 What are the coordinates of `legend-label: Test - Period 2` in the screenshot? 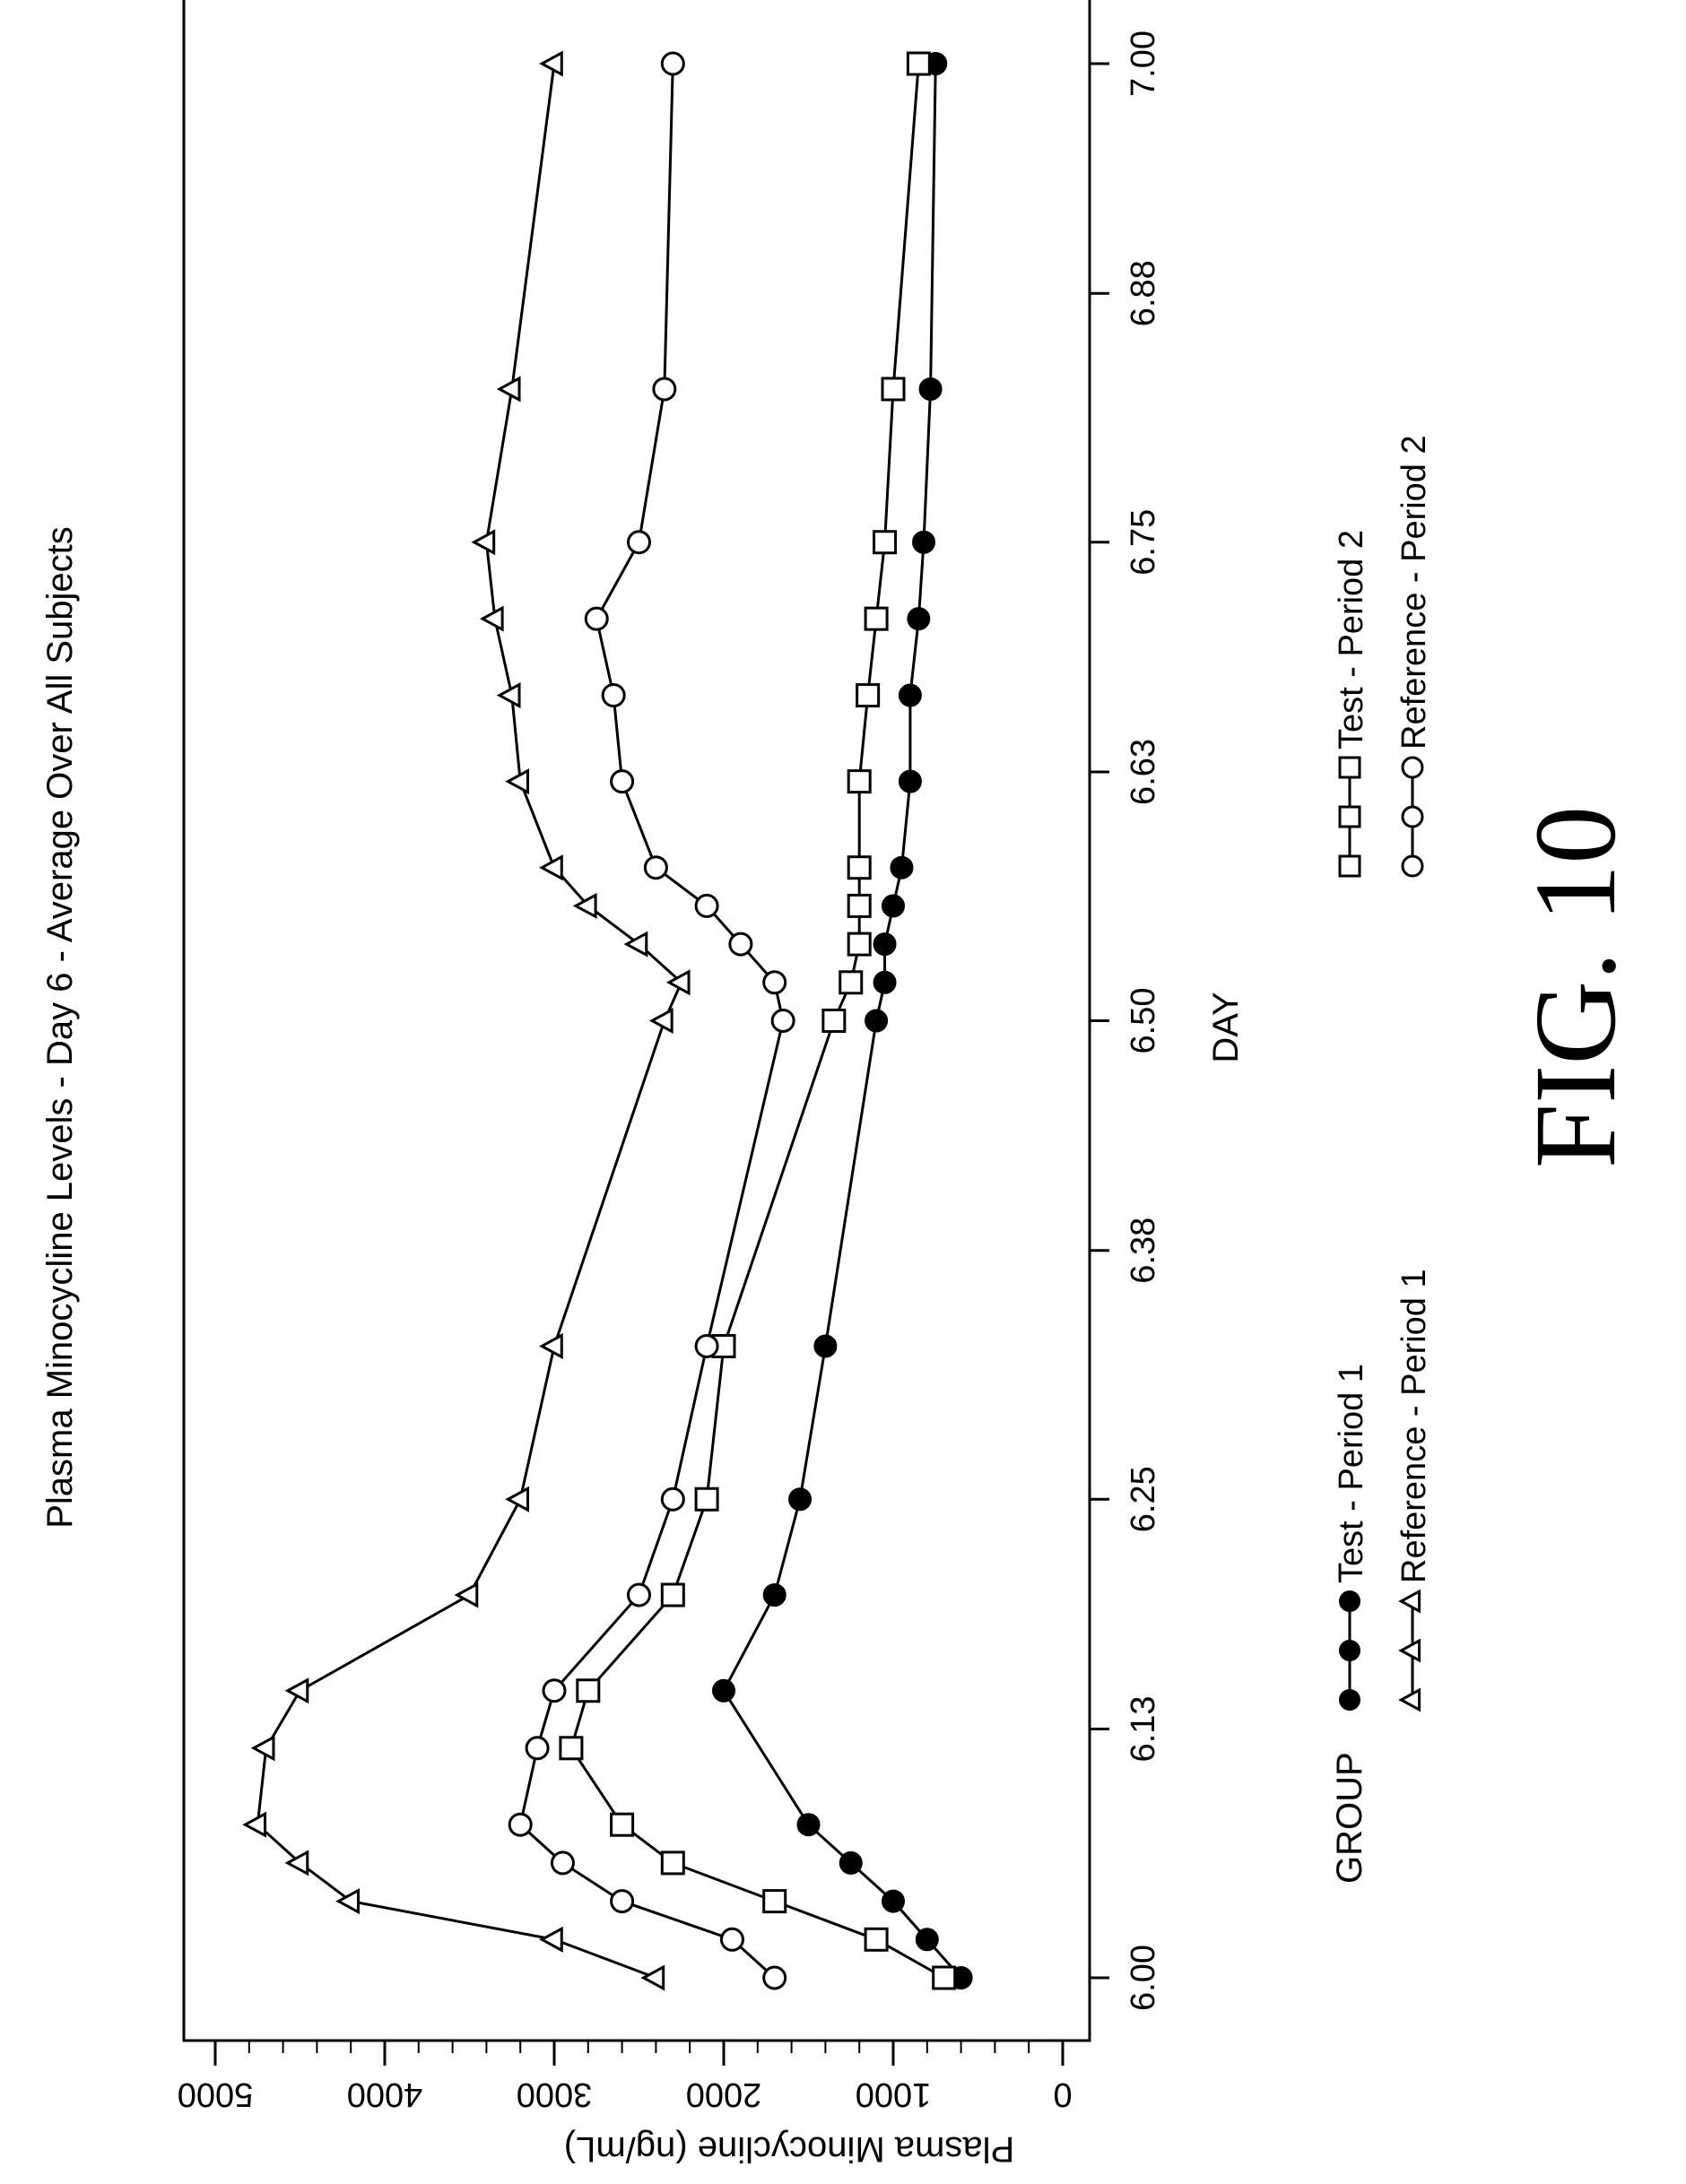 It's located at (1351, 640).